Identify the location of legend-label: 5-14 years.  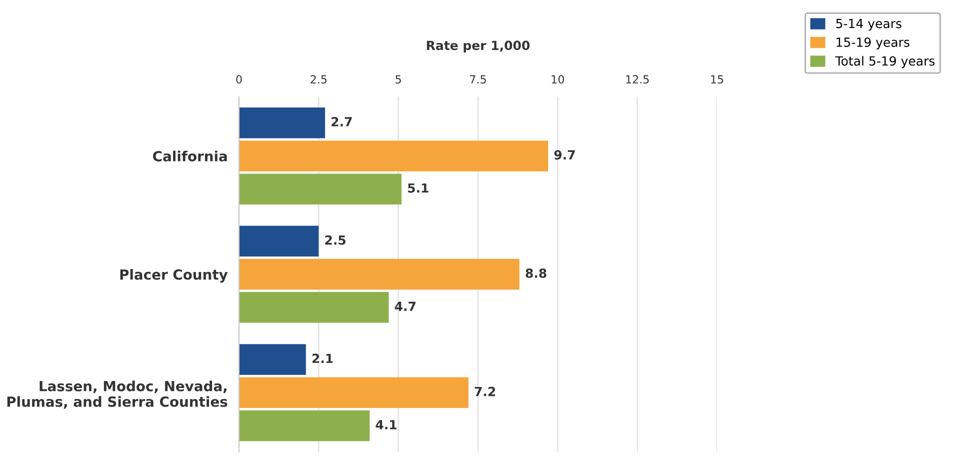
(869, 24).